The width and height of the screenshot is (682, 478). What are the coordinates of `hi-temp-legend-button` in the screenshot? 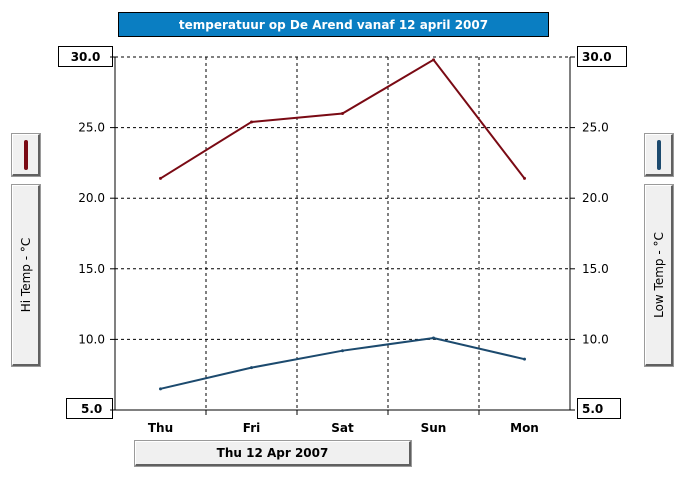 It's located at (26, 155).